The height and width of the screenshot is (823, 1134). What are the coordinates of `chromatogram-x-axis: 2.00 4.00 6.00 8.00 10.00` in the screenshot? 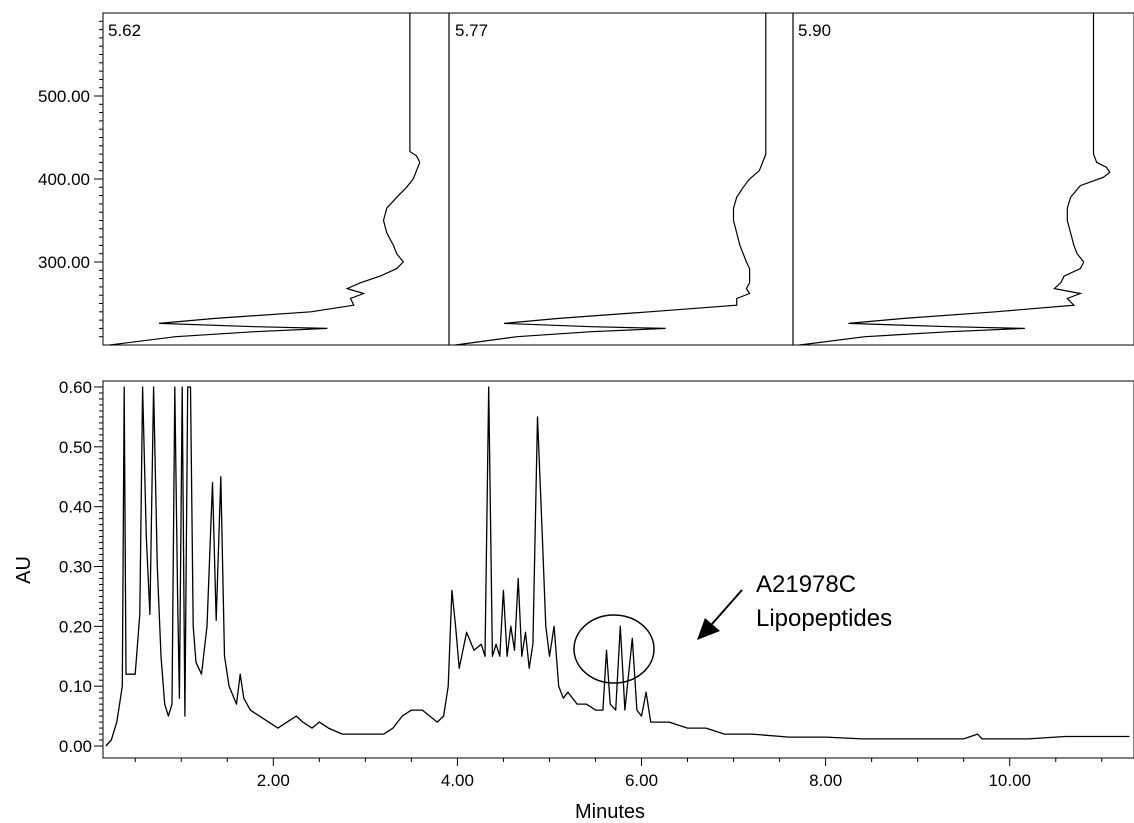 It's located at (618, 774).